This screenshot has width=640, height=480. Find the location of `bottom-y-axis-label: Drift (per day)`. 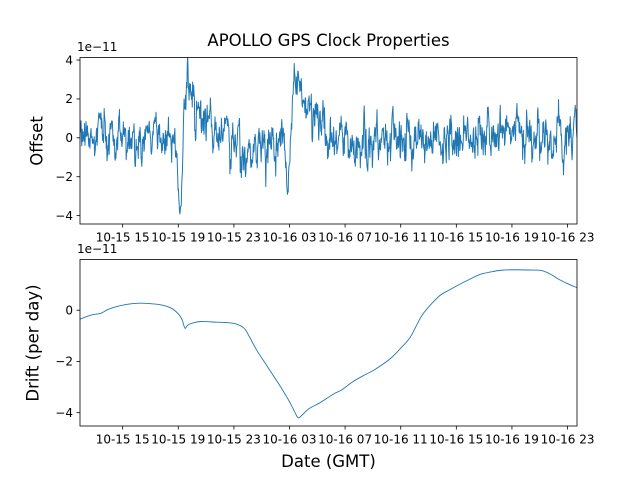

bottom-y-axis-label: Drift (per day) is located at coordinates (33, 343).